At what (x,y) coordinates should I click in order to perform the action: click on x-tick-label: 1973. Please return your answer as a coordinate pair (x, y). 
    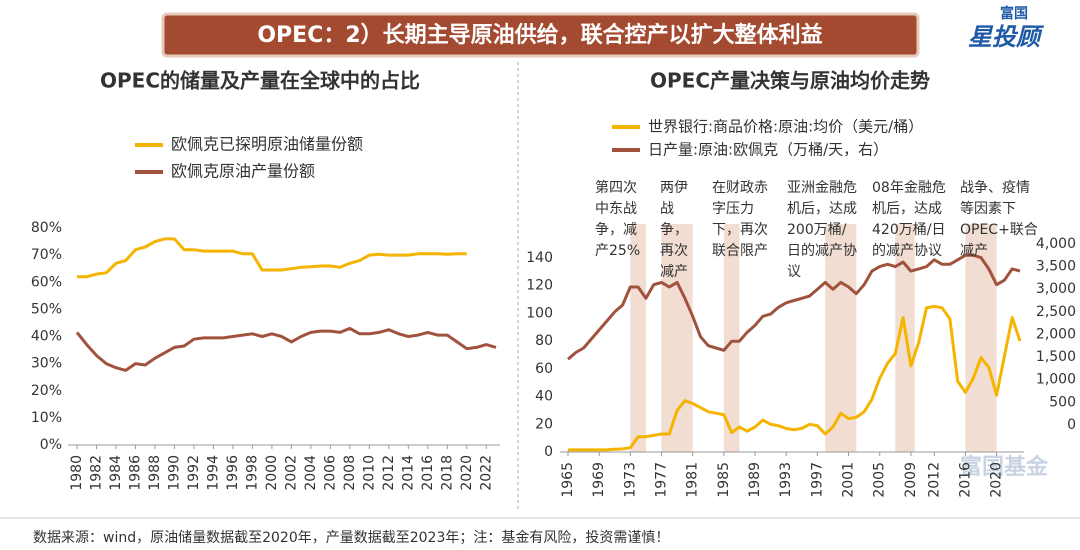
    Looking at the image, I should click on (630, 480).